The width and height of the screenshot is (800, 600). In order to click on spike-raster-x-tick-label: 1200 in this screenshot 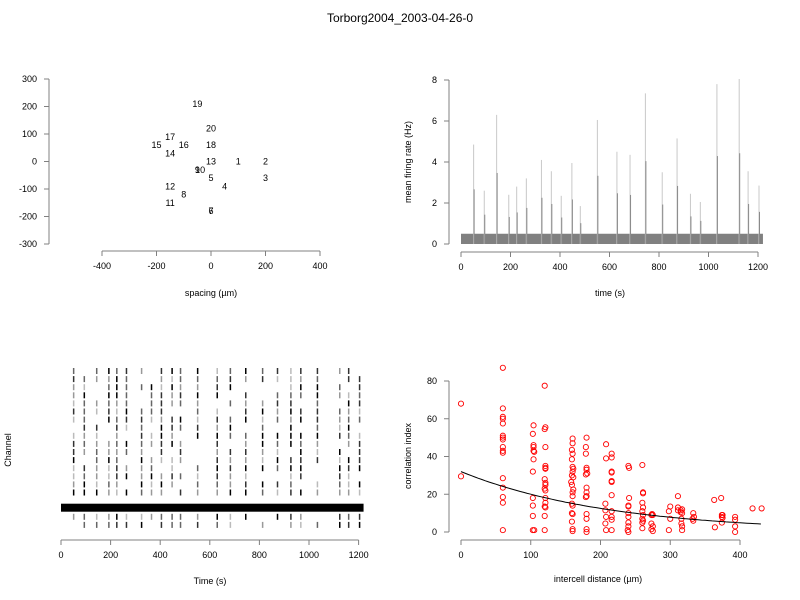, I will do `click(359, 555)`.